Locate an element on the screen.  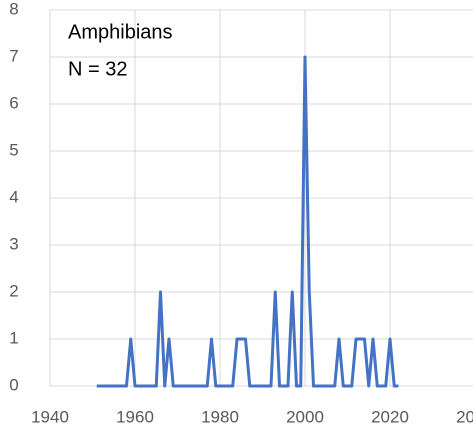
y-tick-label: 7 is located at coordinates (13, 55).